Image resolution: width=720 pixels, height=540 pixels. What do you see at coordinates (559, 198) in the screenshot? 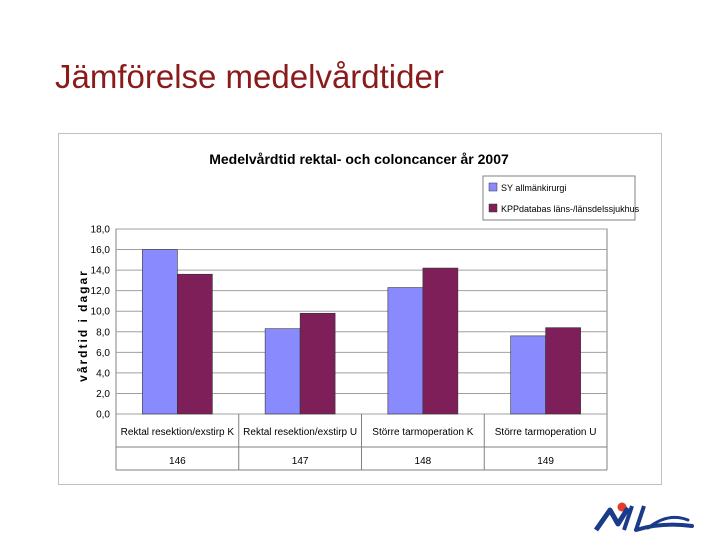
I see `legend-box` at bounding box center [559, 198].